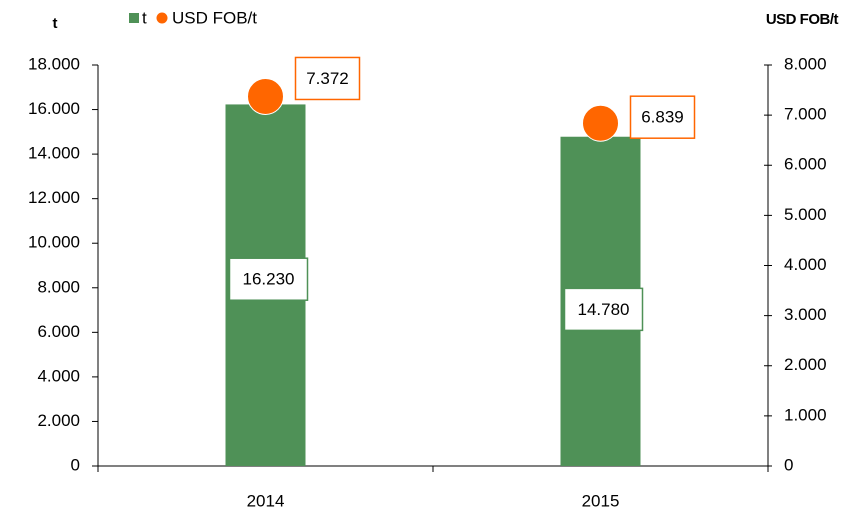 This screenshot has width=842, height=509. I want to click on y2-tick-label: 6.000, so click(805, 164).